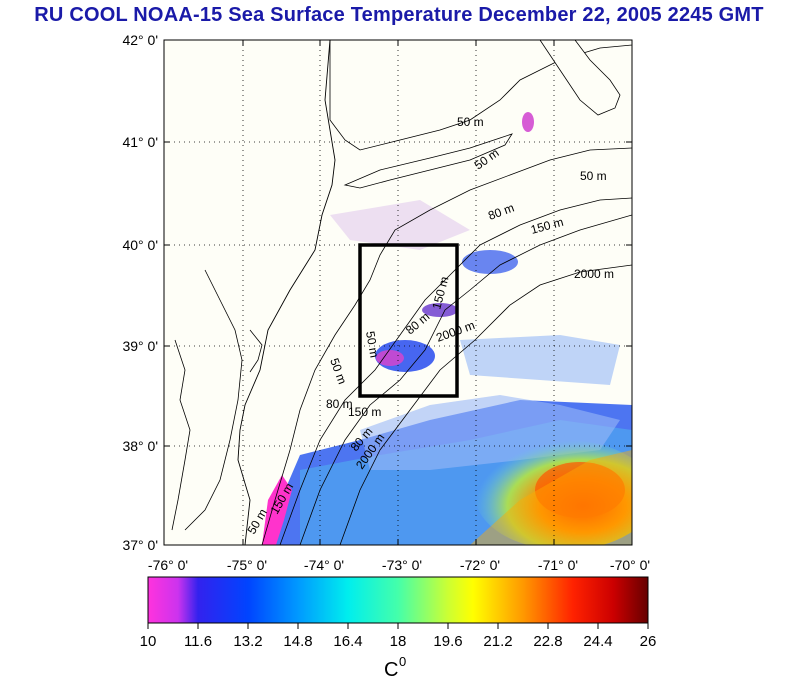  I want to click on sst-cold-nearshore, so click(277, 510).